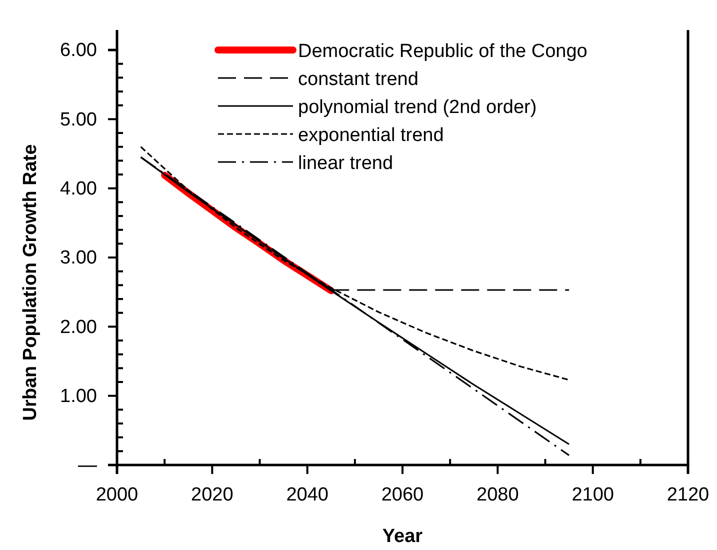  I want to click on x-tick-label: 2040, so click(307, 495).